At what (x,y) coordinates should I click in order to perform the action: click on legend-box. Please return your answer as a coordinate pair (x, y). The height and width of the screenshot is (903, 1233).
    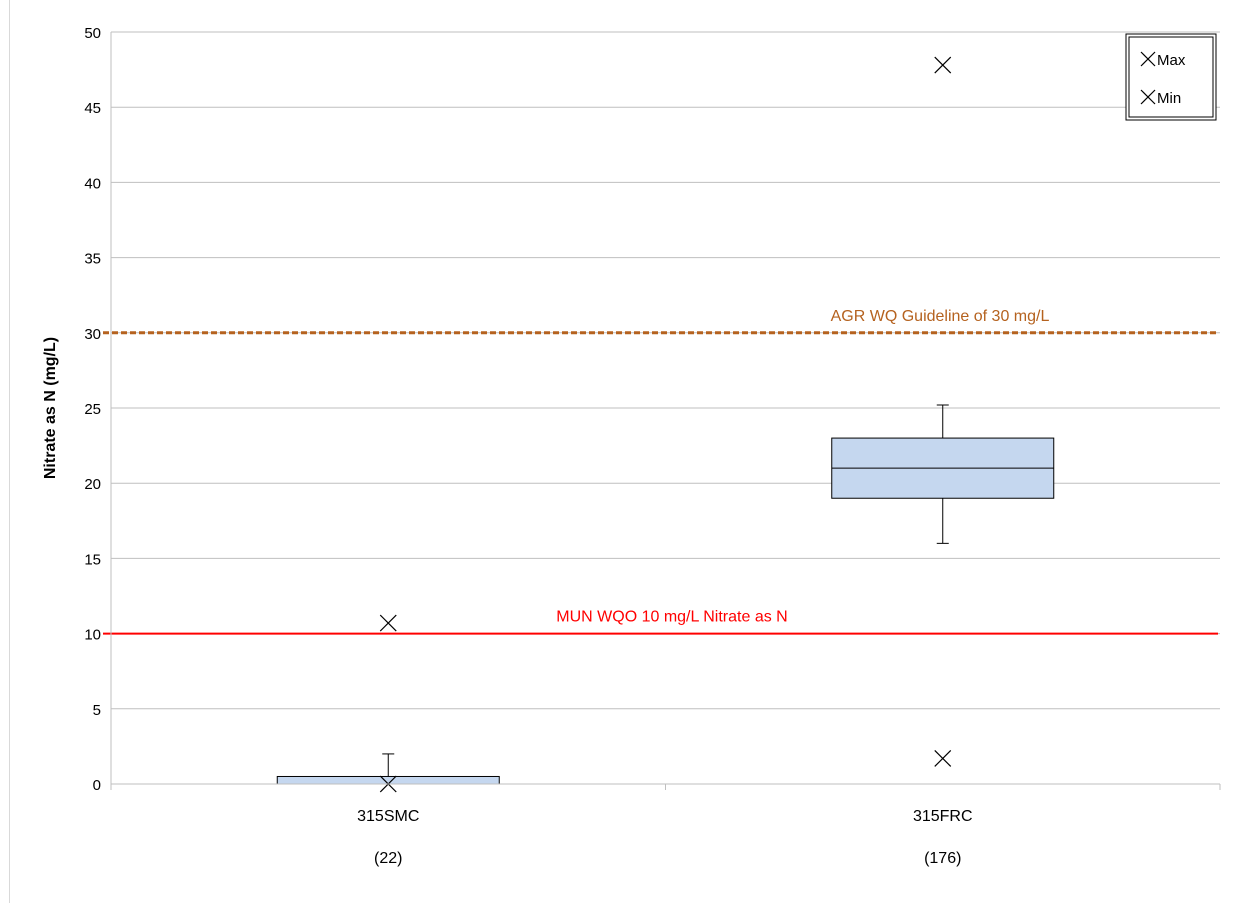
    Looking at the image, I should click on (1171, 77).